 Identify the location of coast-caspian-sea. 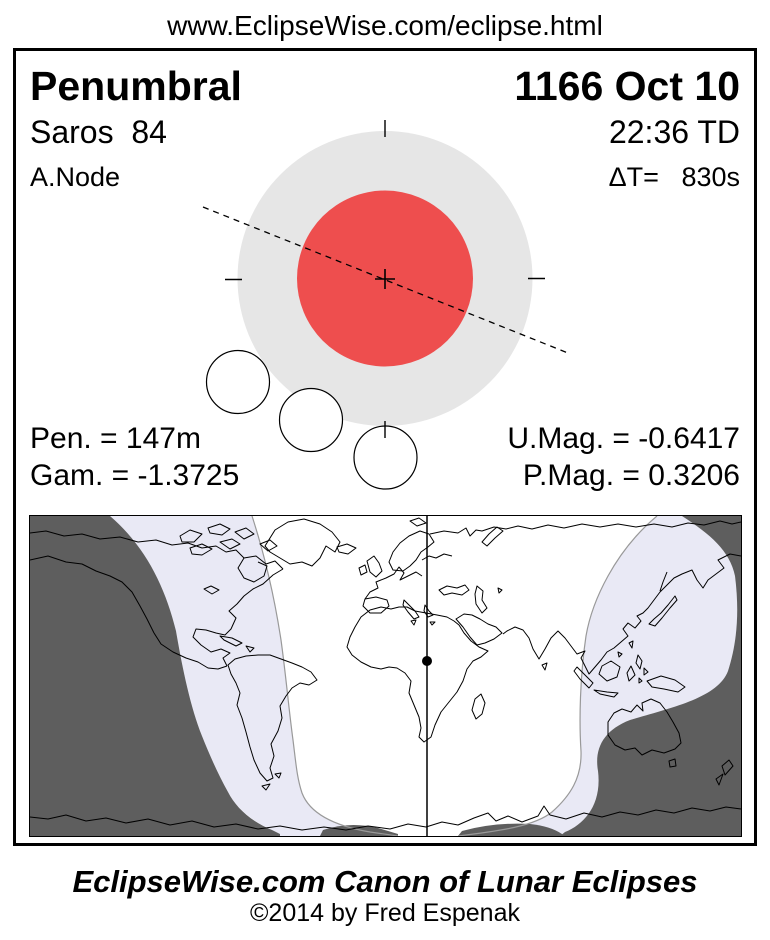
(488, 599).